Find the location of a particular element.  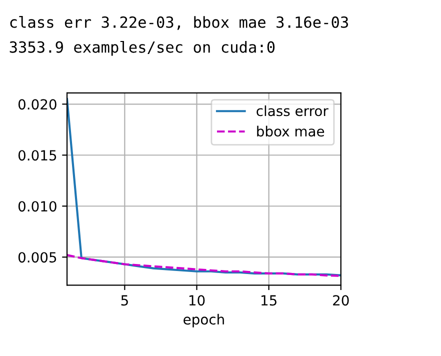

y-tick-label: 0.005 is located at coordinates (37, 257).